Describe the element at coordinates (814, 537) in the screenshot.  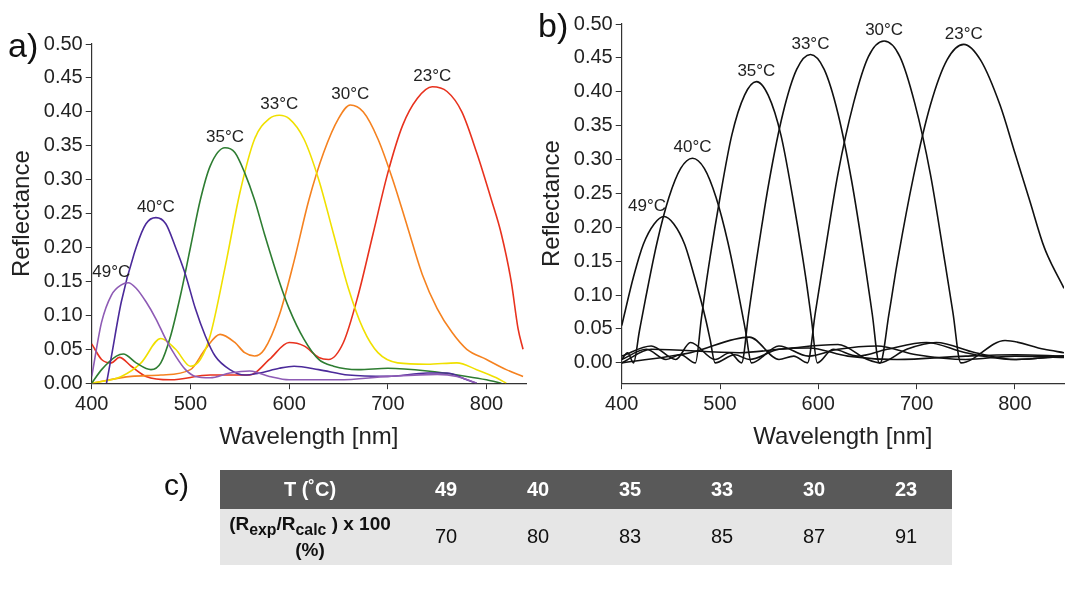
I see `data-label: 87` at that location.